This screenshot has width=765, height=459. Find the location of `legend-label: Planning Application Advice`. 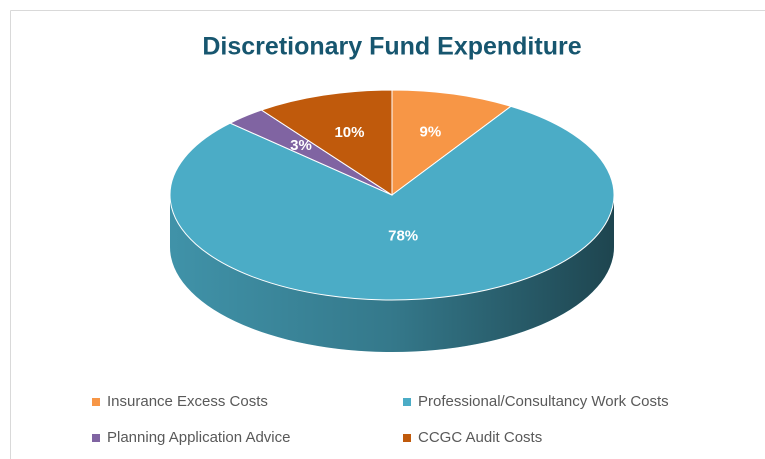

legend-label: Planning Application Advice is located at coordinates (198, 437).